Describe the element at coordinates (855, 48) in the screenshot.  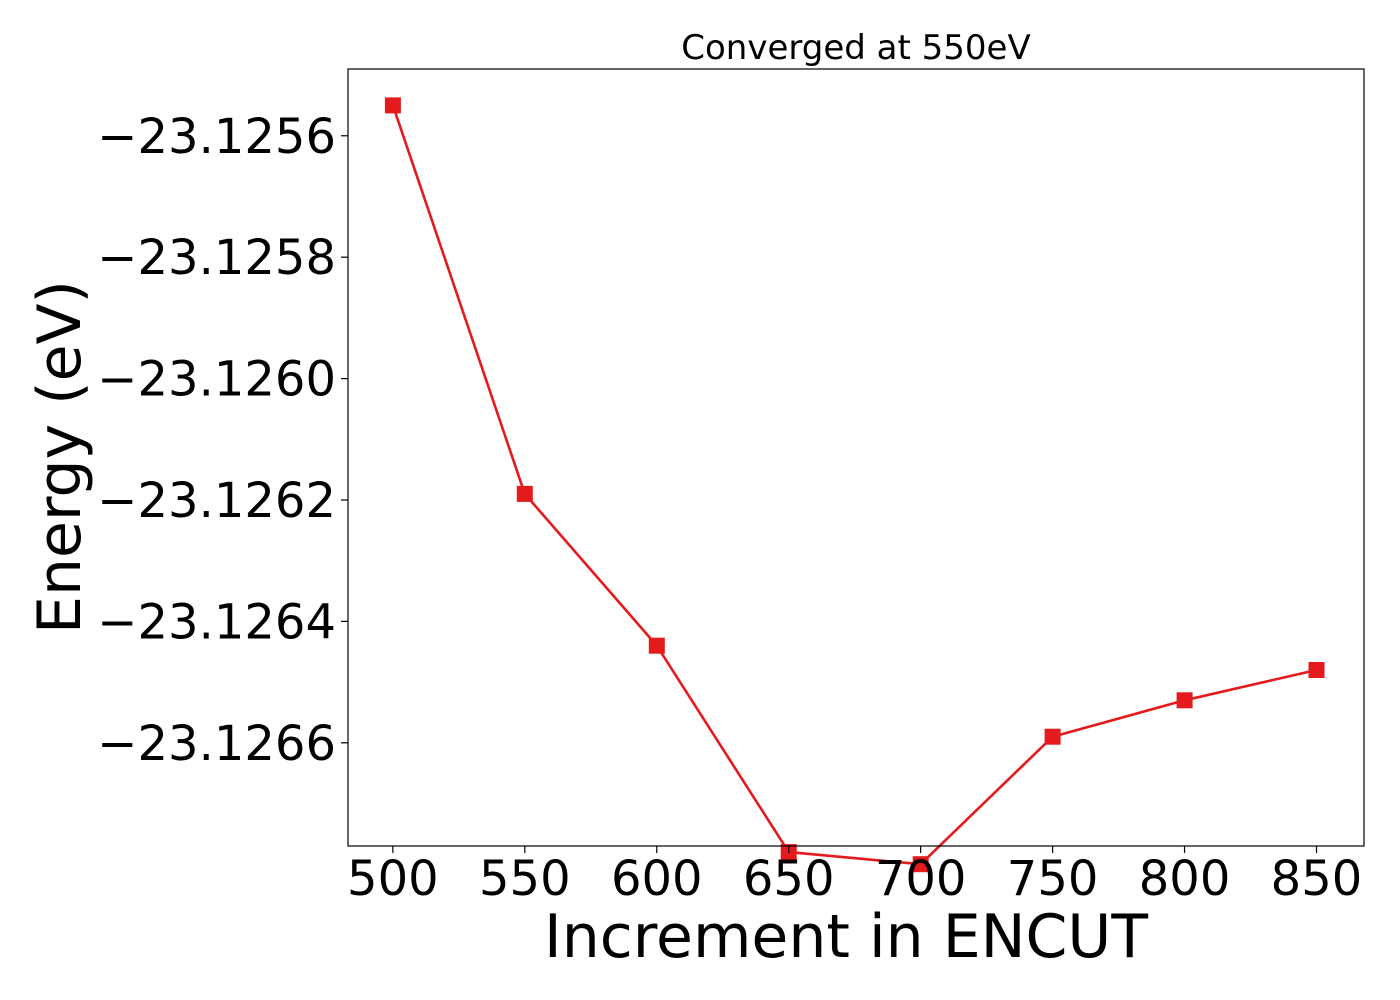
I see `chart-title: Converged at 550eV` at that location.